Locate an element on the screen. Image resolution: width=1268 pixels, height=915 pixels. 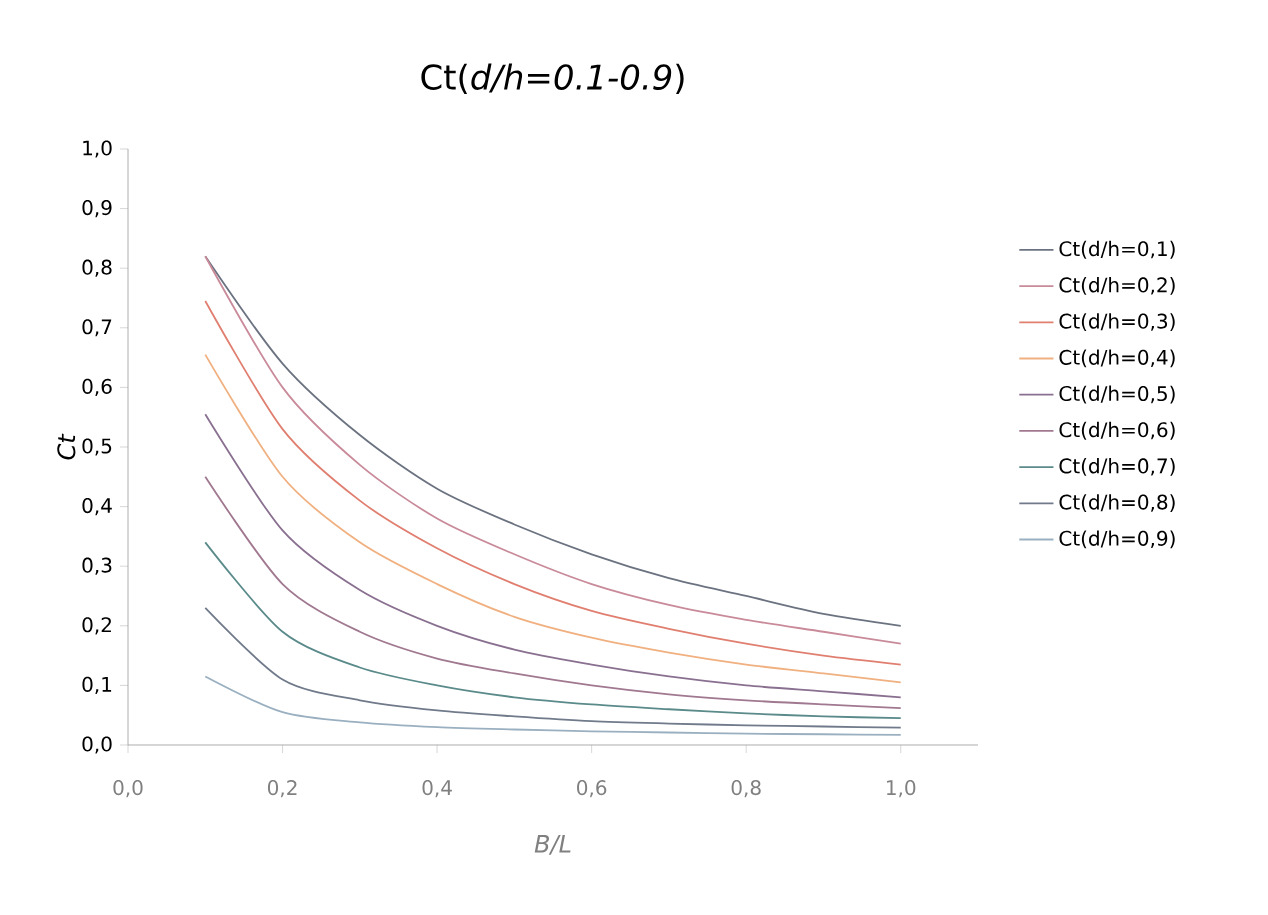
legend-label: Ct(d/h=0,8) is located at coordinates (1117, 503).